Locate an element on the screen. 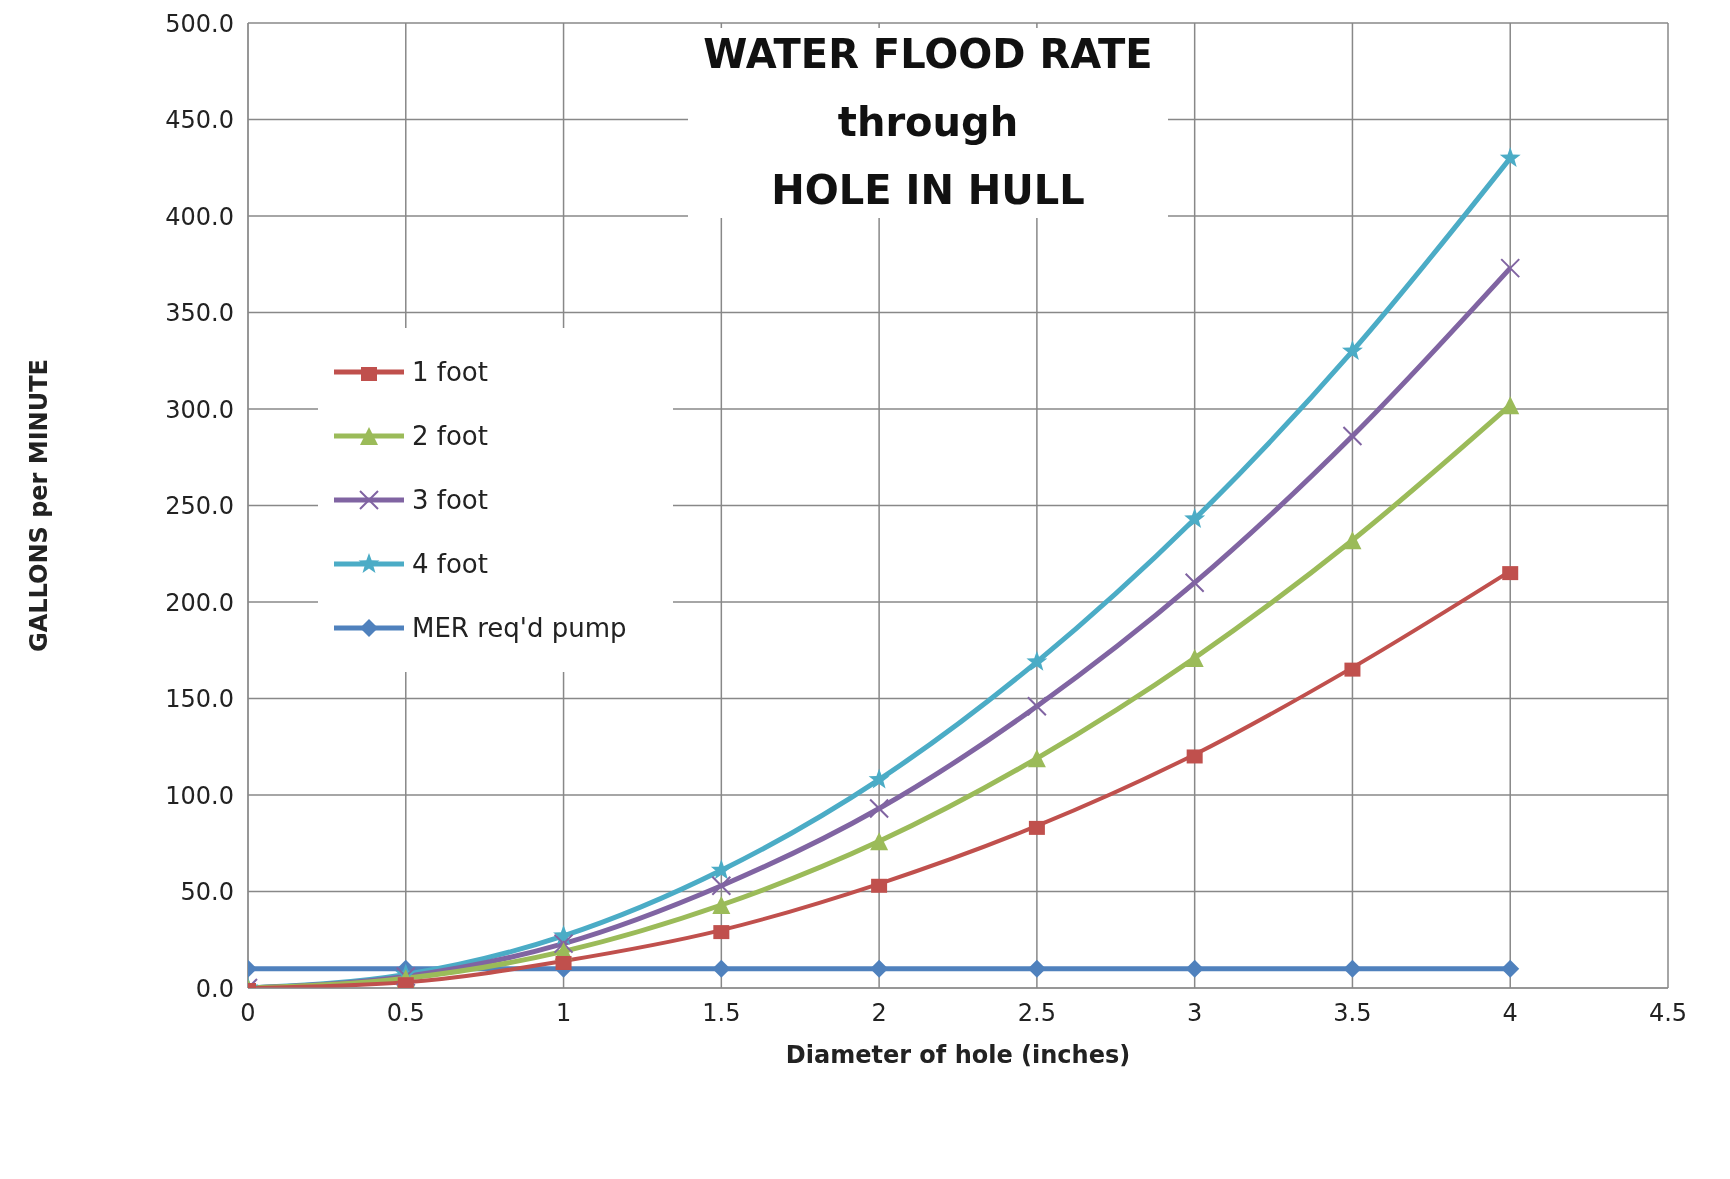 Image resolution: width=1730 pixels, height=1179 pixels. y-tick-label: 150.0 is located at coordinates (199, 699).